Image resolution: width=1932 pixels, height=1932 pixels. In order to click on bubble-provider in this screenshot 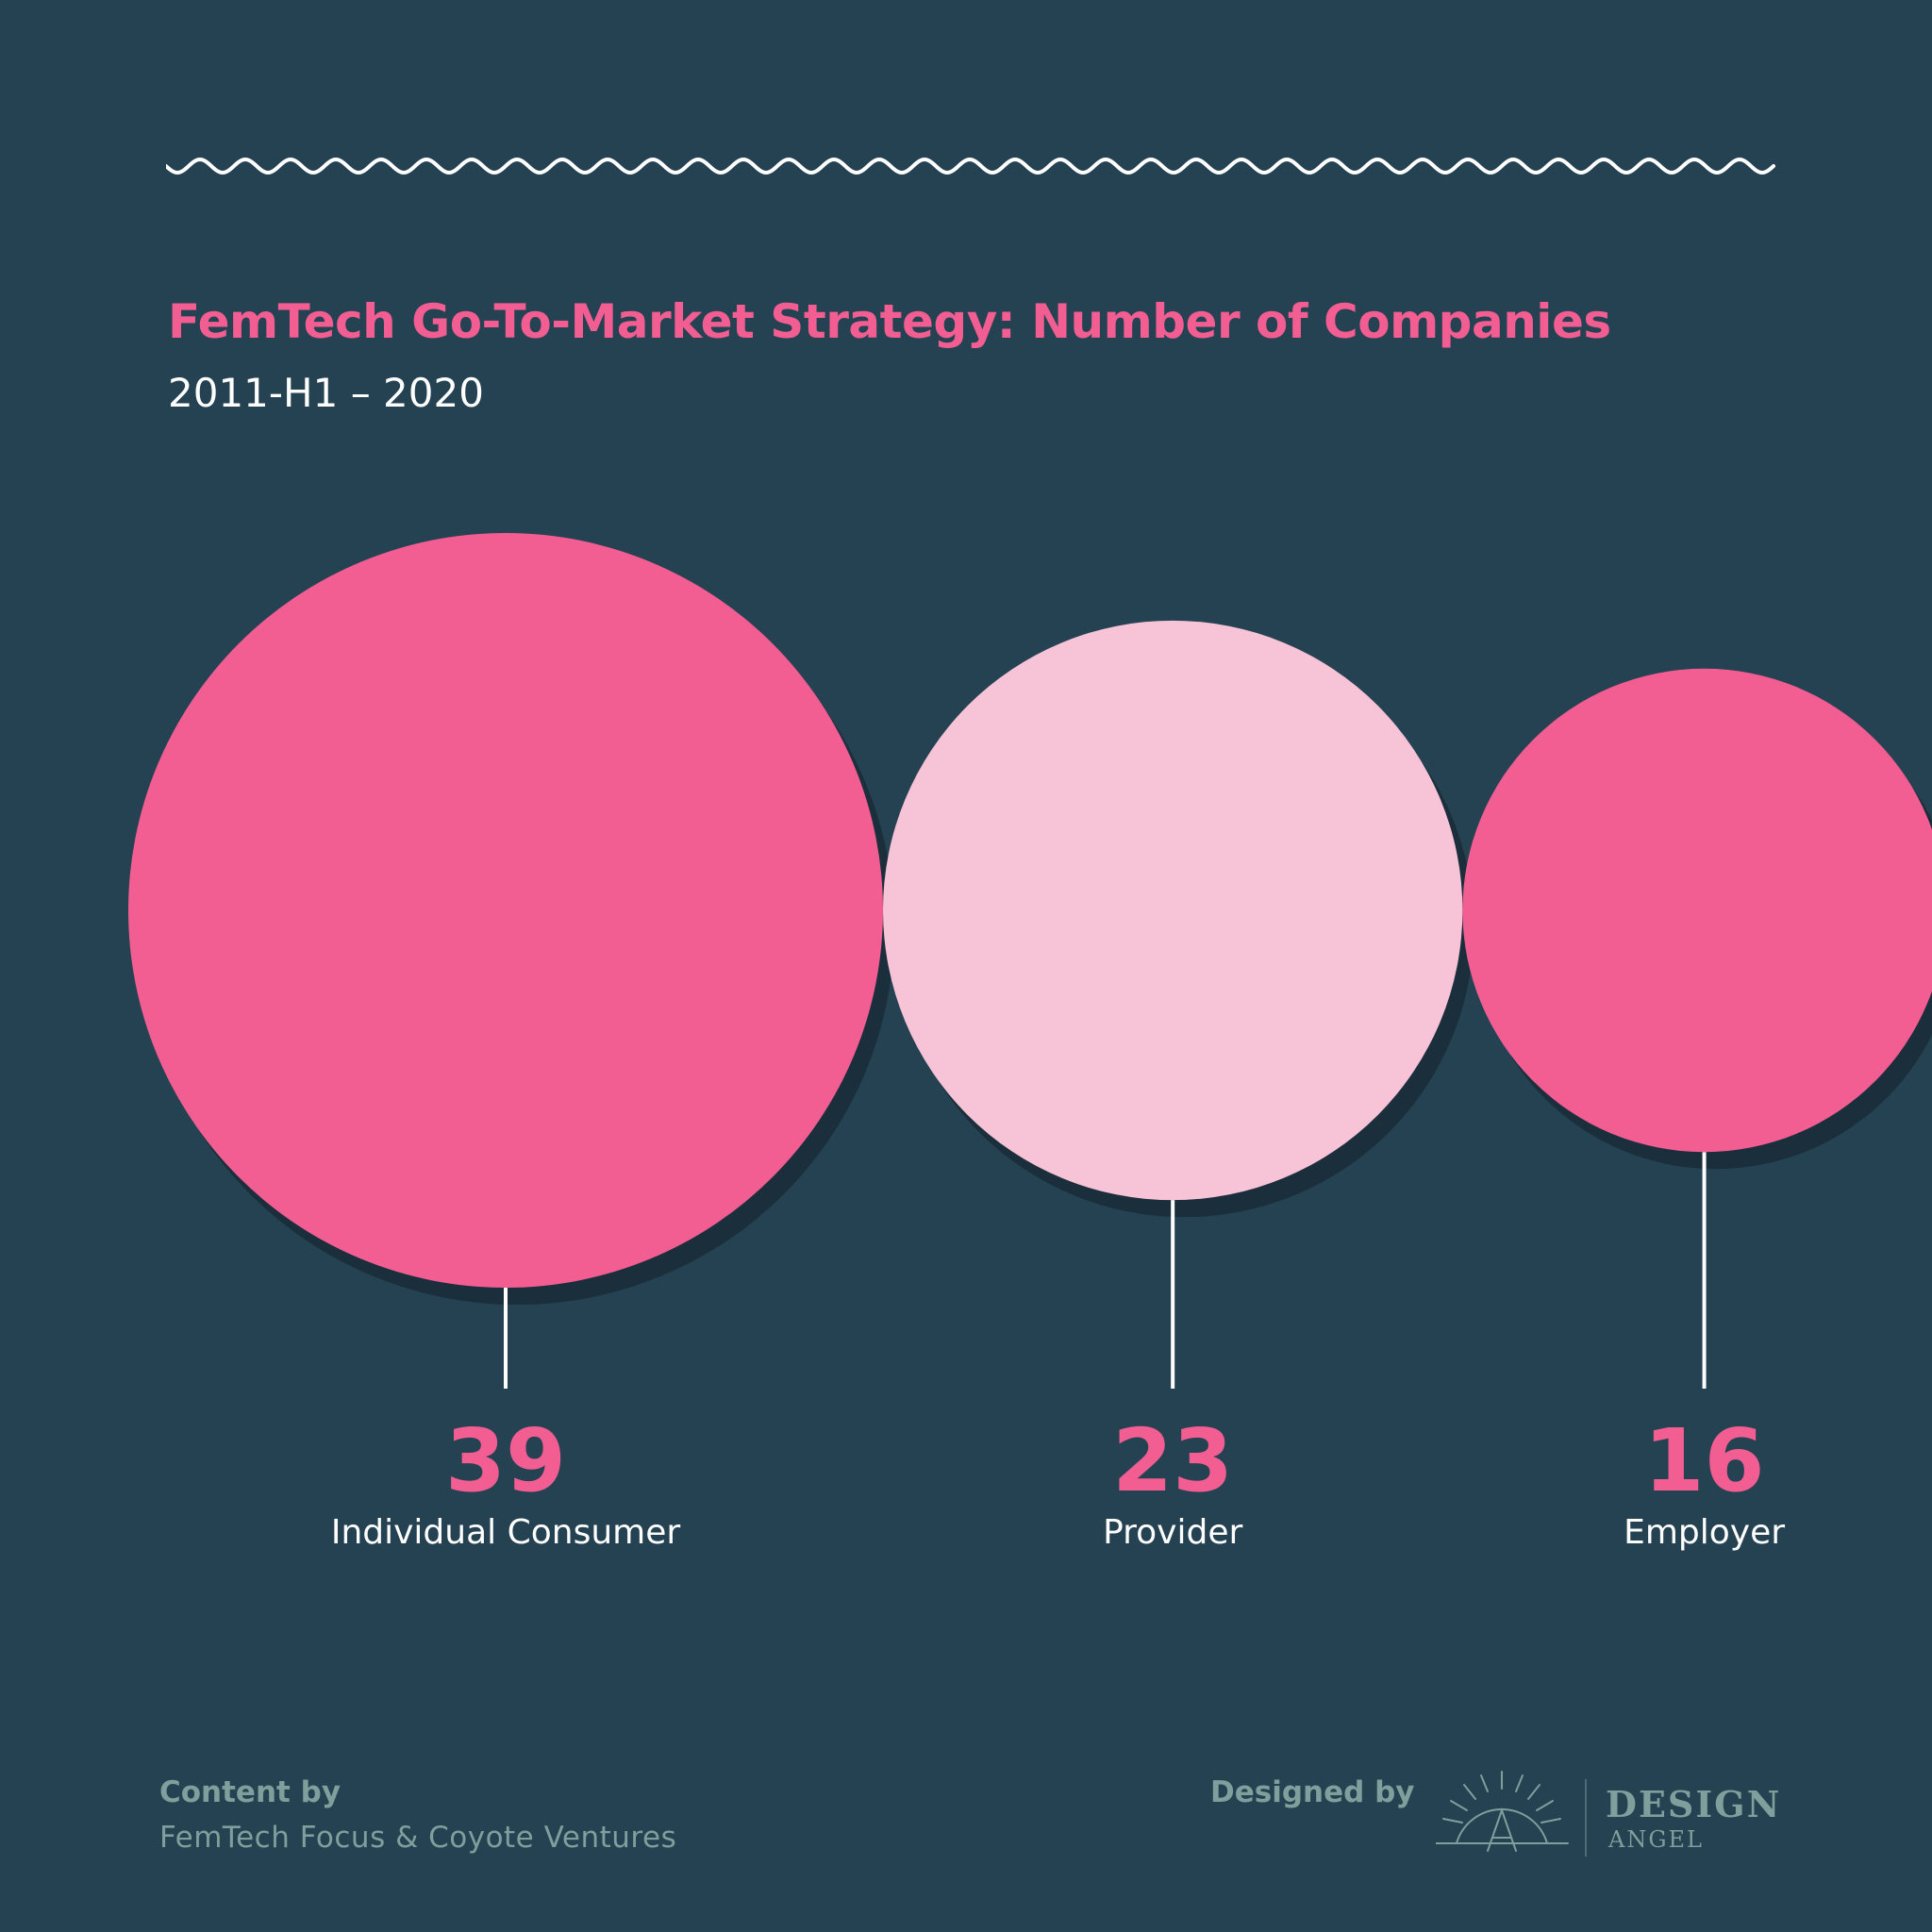, I will do `click(1173, 910)`.